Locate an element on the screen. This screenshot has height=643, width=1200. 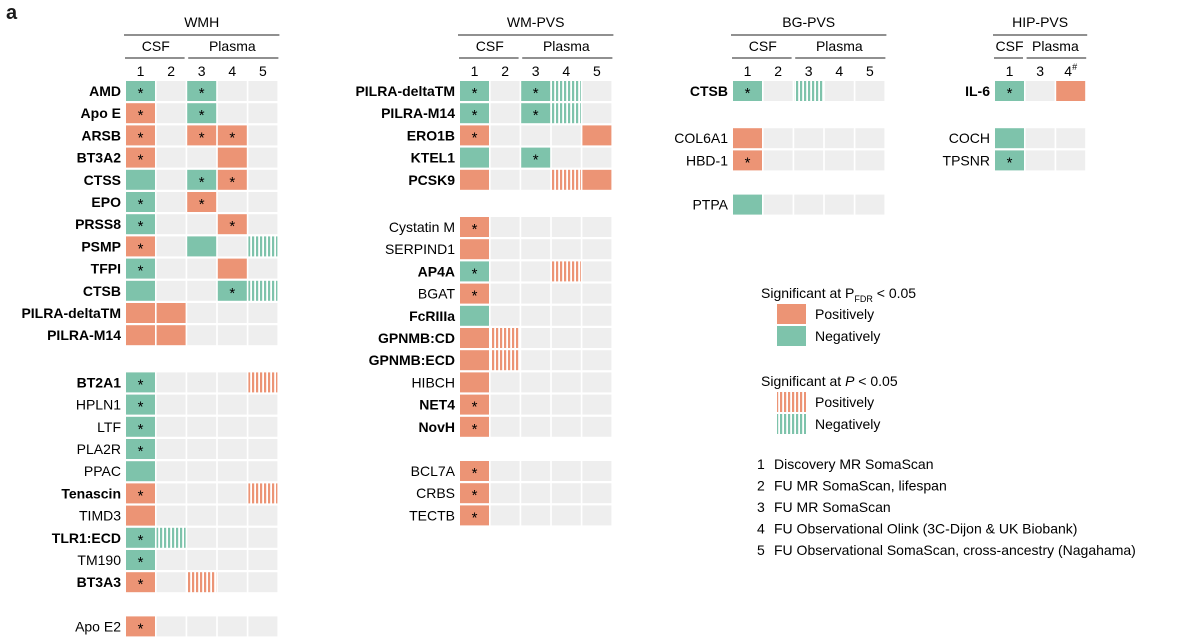
heatmap-row: TLR1:ECD * is located at coordinates (165, 538).